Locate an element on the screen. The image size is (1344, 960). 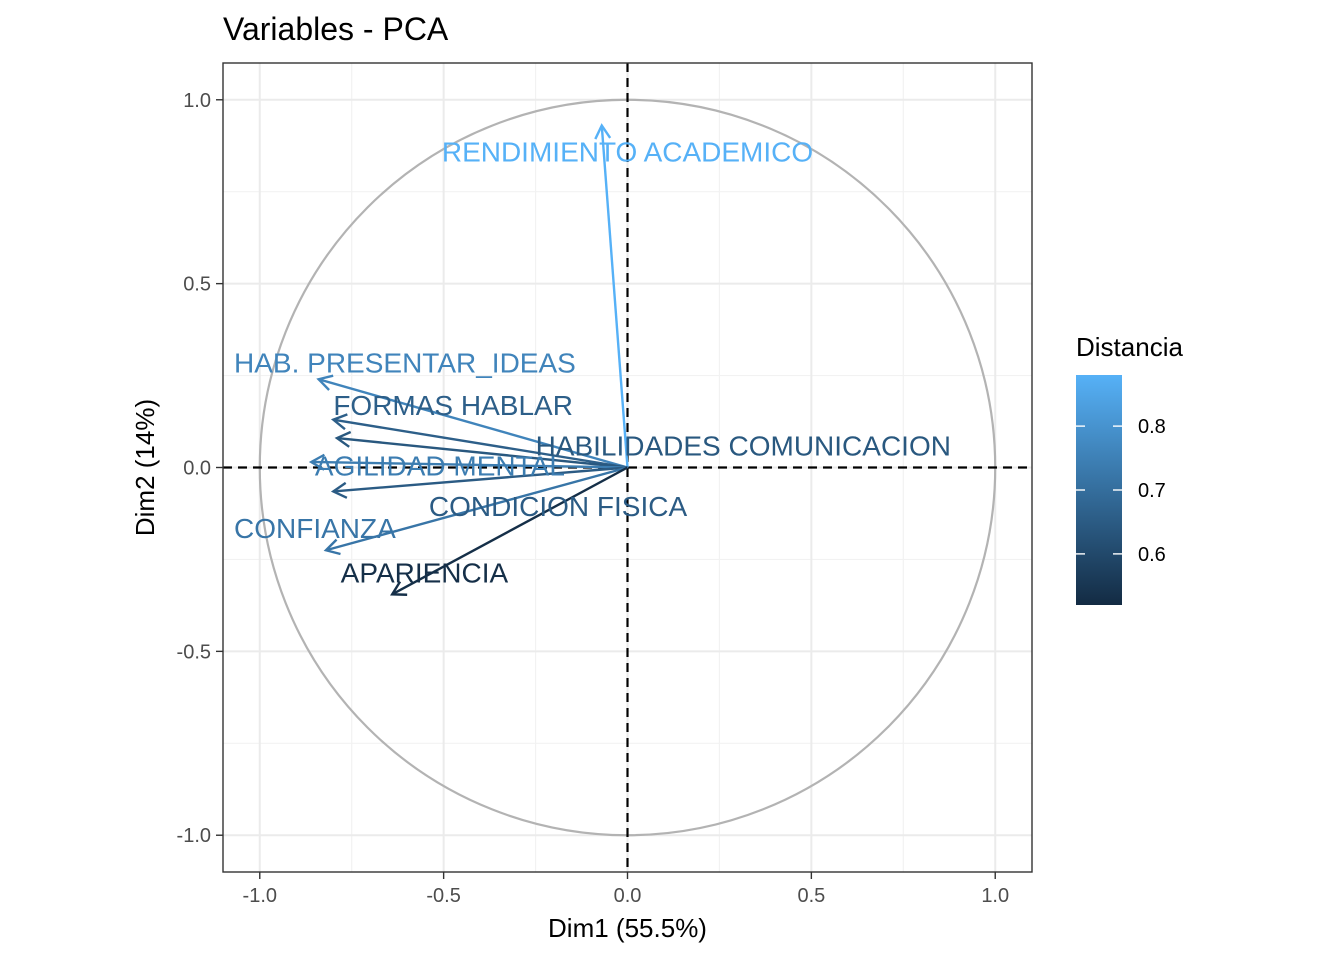
x-tick-label: 0.5 is located at coordinates (811, 896).